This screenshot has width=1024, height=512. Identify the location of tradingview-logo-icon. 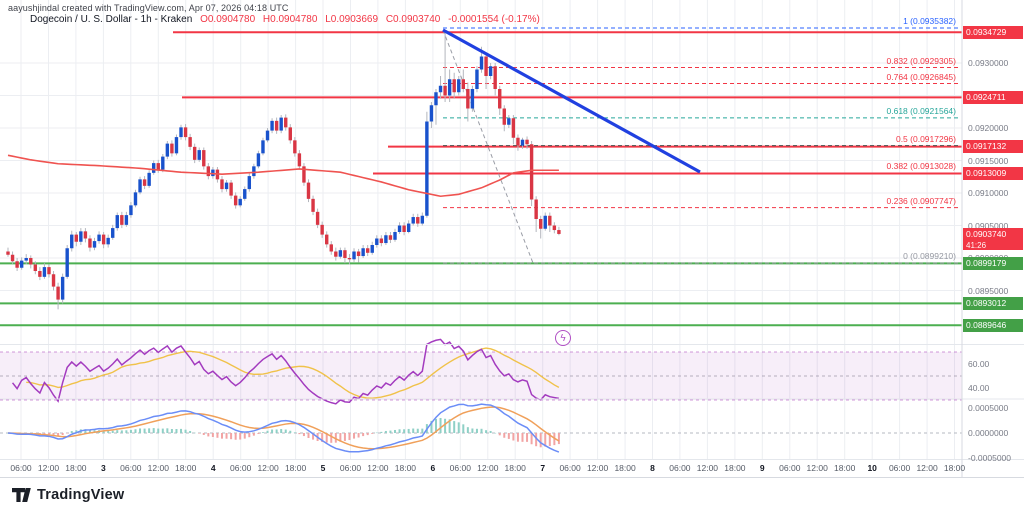
(21, 494).